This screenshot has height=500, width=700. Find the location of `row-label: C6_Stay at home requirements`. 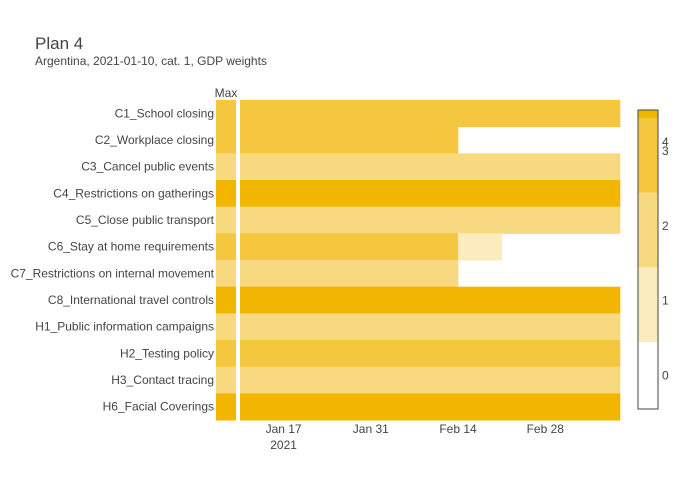

row-label: C6_Stay at home requirements is located at coordinates (131, 247).